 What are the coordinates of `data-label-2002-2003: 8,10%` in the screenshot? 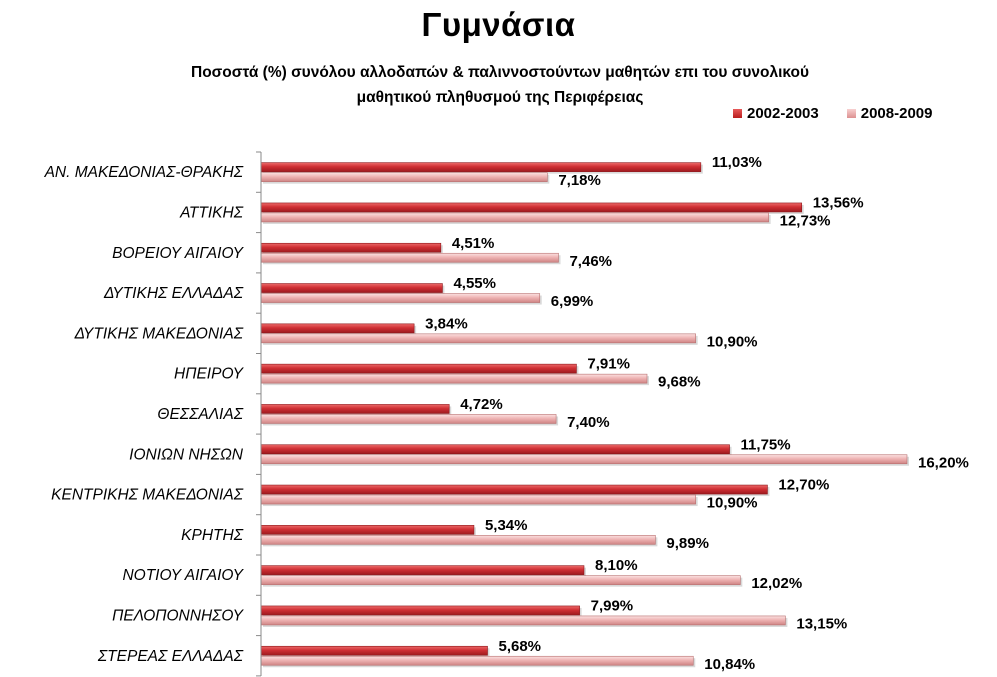 It's located at (616, 565).